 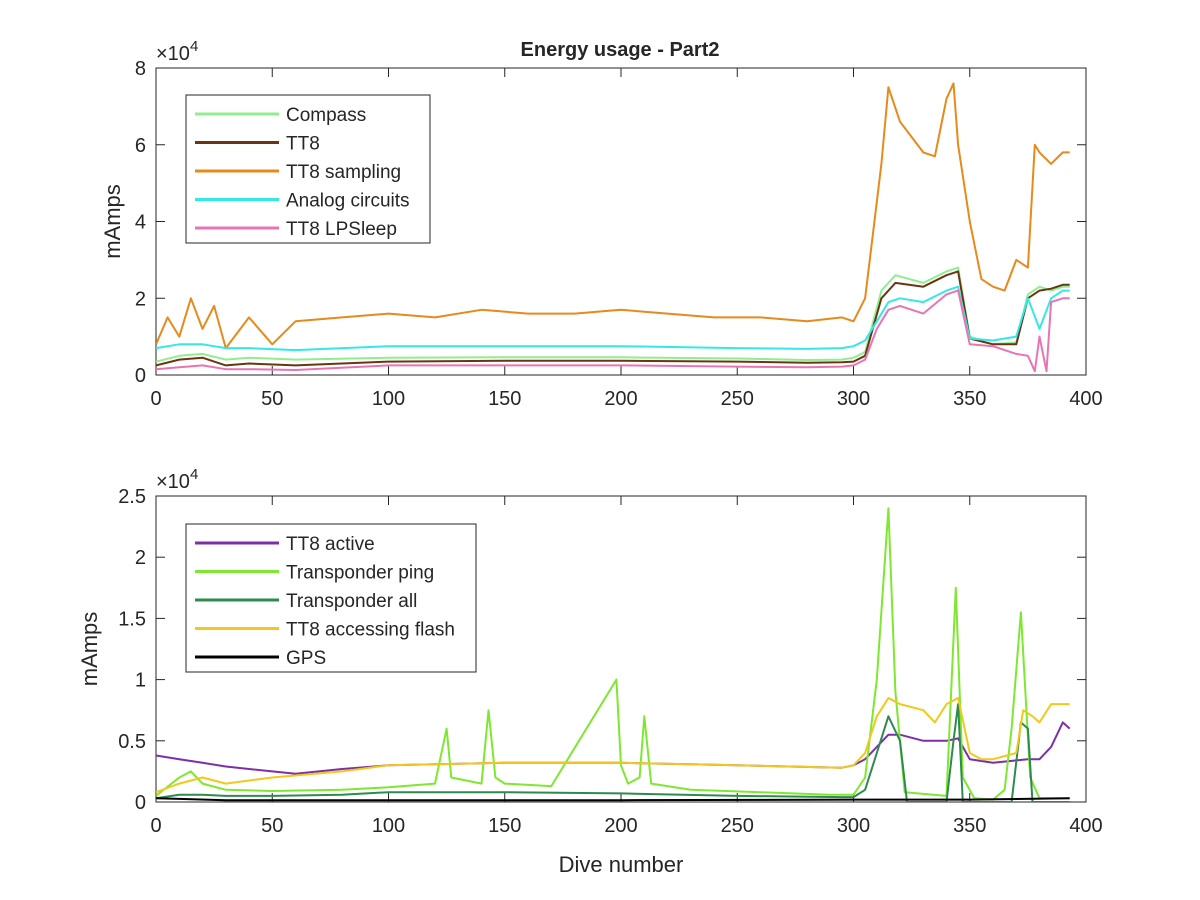 I want to click on series-line-tt8-accessing-flash, so click(x=613, y=745).